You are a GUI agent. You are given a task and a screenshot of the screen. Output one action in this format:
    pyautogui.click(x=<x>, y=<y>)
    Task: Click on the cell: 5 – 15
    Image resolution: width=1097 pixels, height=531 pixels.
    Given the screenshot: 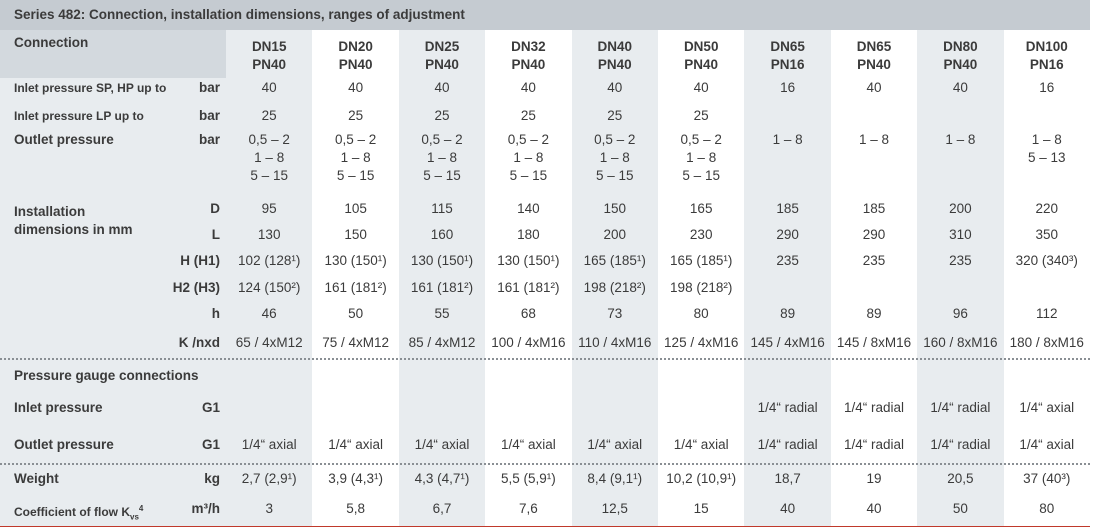 What is the action you would take?
    pyautogui.click(x=701, y=175)
    